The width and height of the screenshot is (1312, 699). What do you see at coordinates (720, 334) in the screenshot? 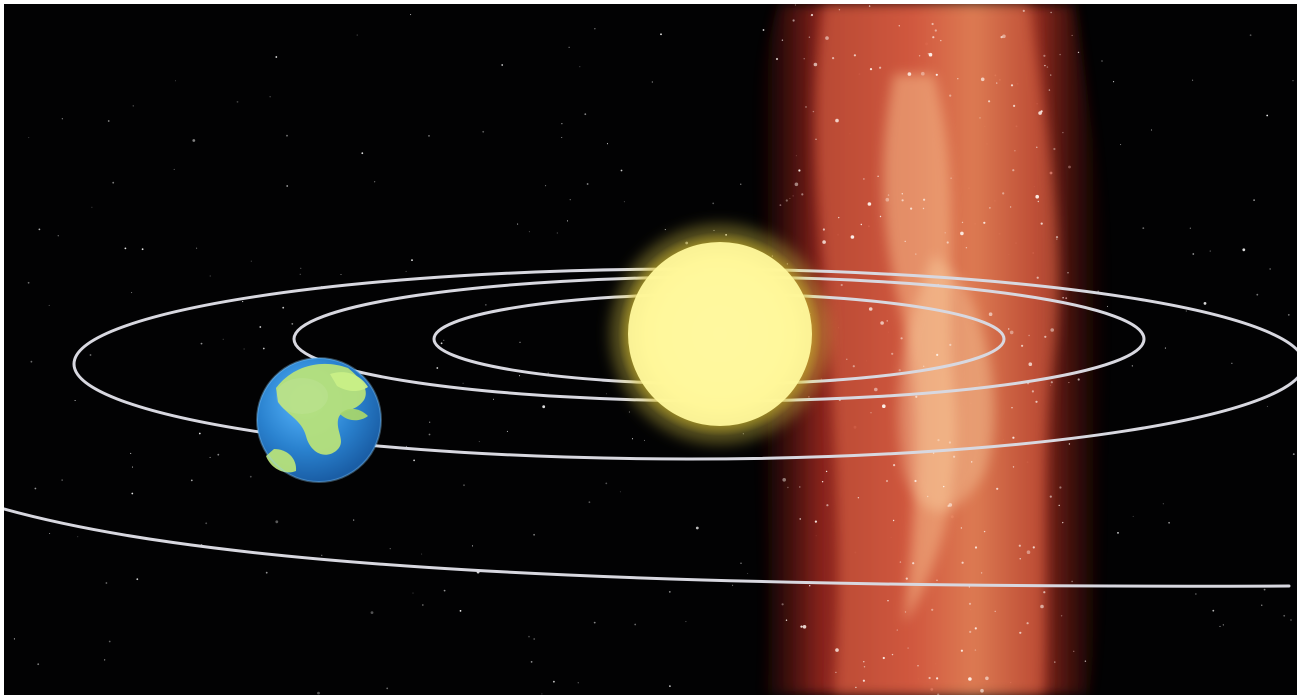
I see `sun` at bounding box center [720, 334].